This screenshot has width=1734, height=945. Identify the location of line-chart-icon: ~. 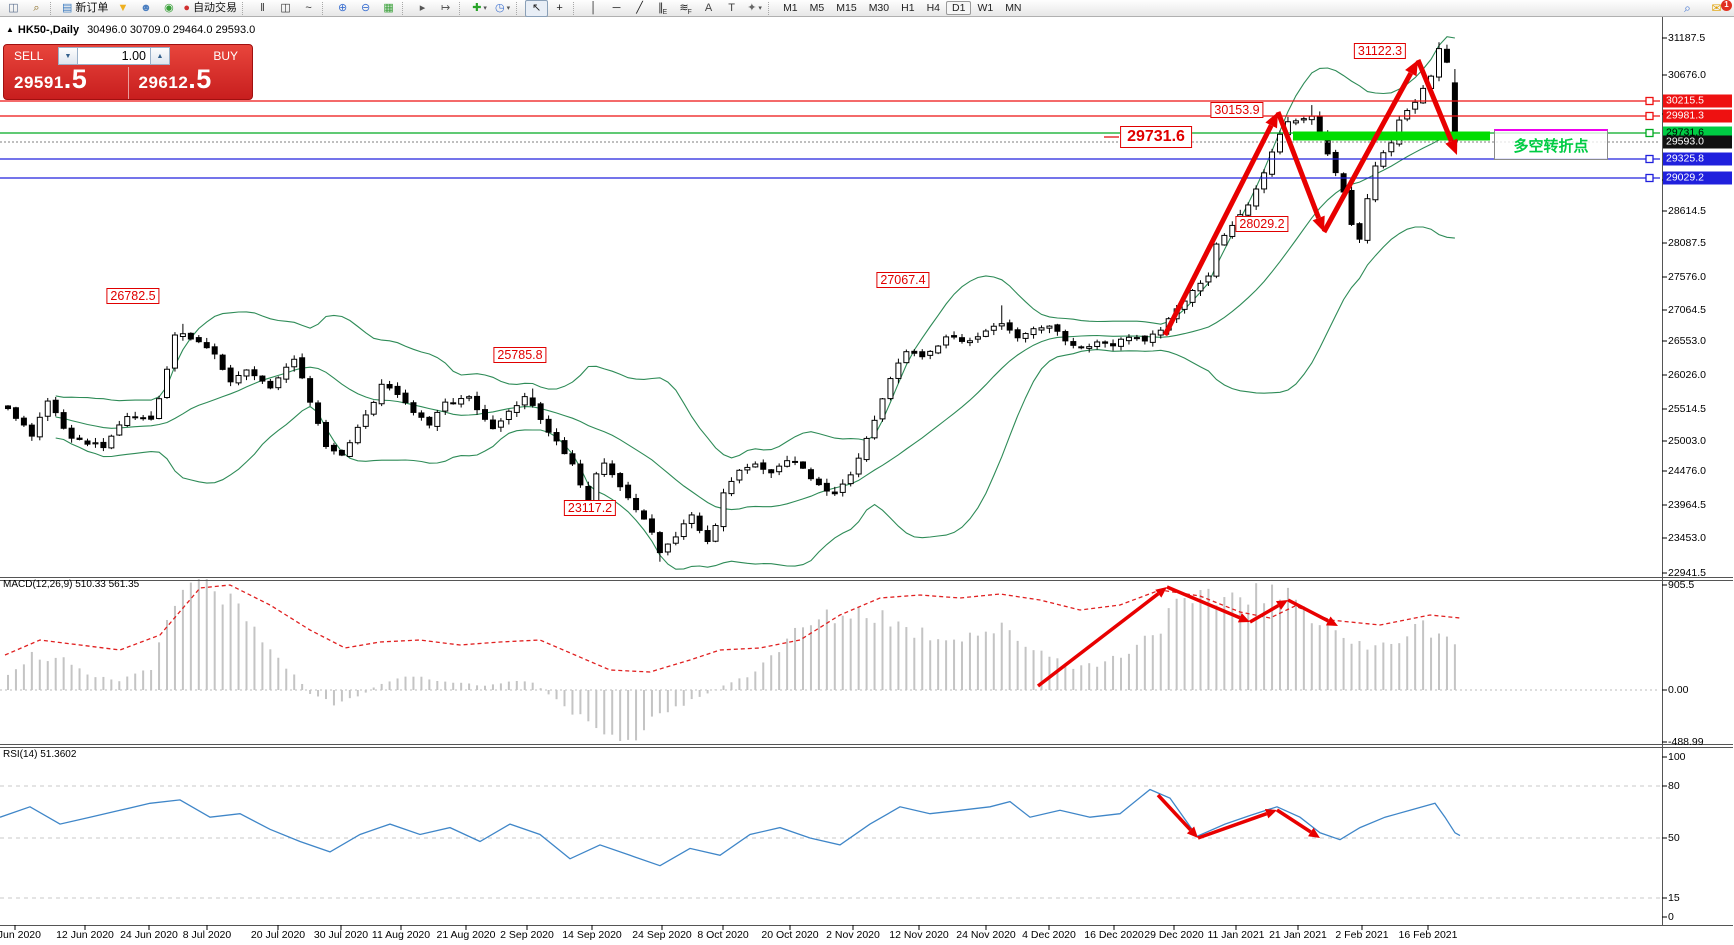
(308, 7).